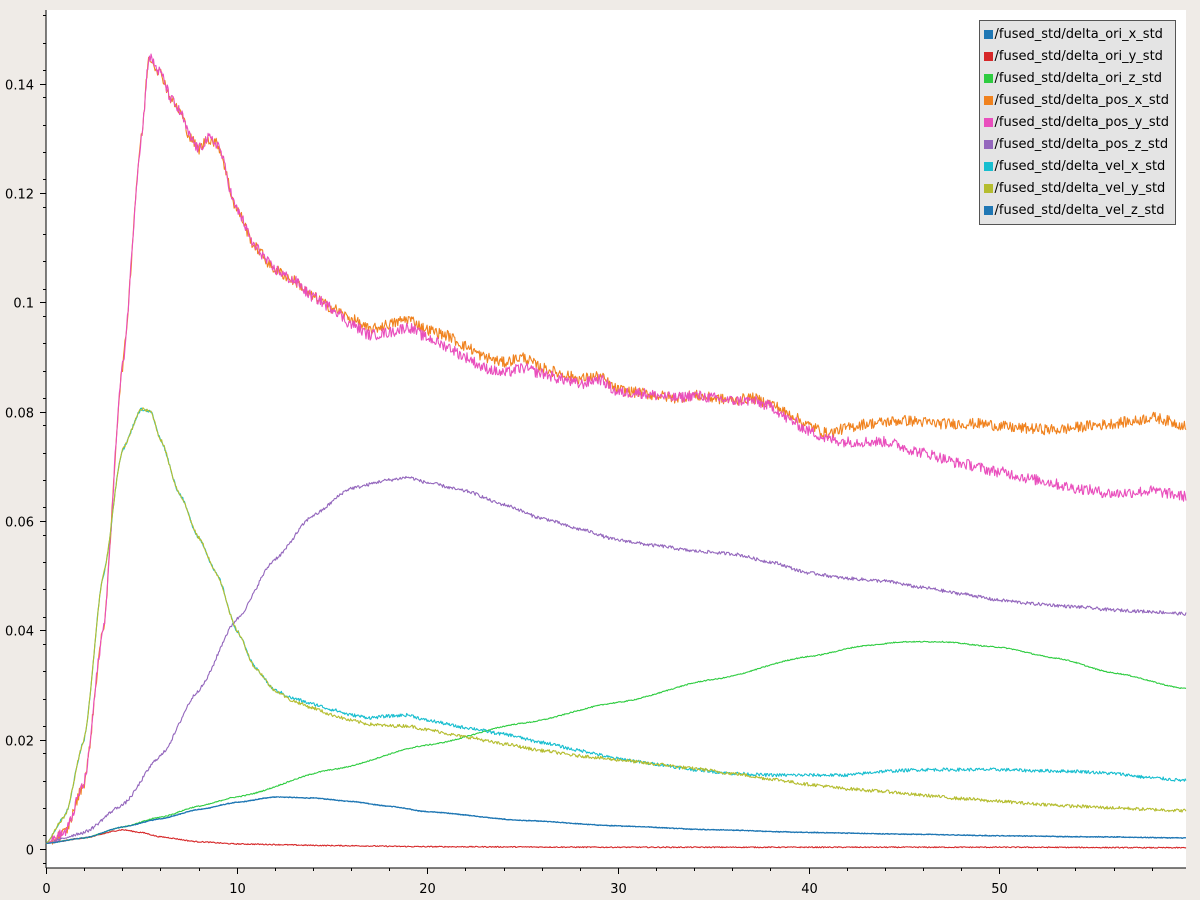 The width and height of the screenshot is (1200, 900). I want to click on legend-label: /fused_std/delta_vel_y_std, so click(1080, 188).